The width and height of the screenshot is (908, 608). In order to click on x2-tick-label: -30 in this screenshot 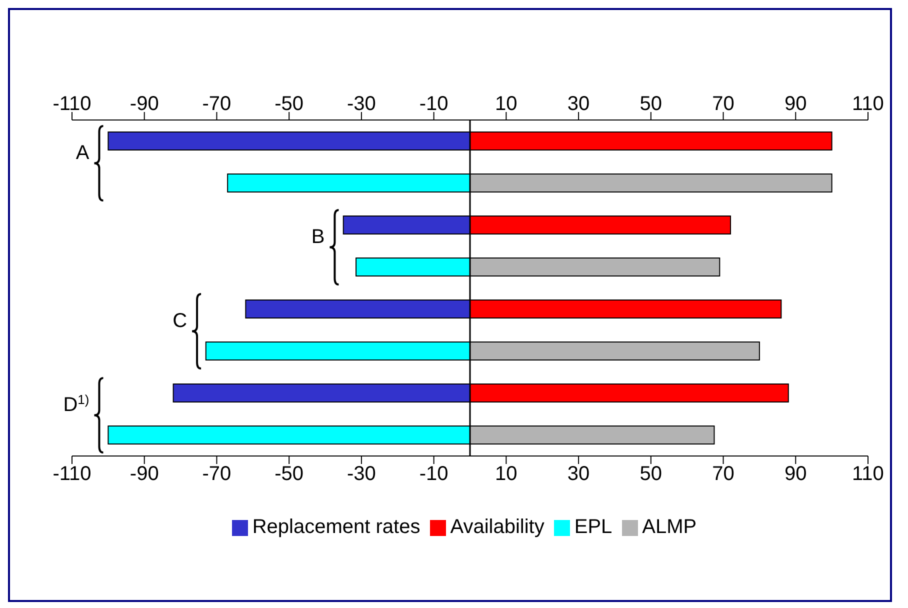, I will do `click(361, 104)`.